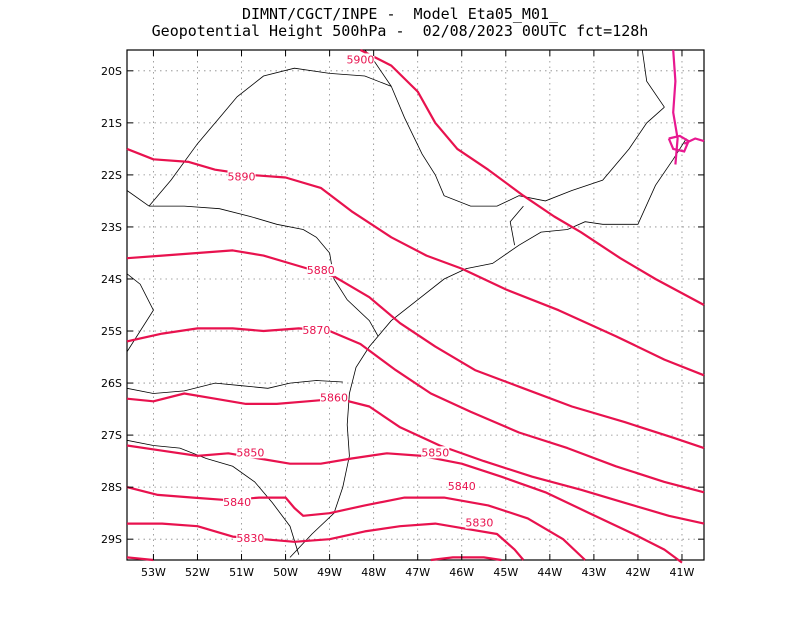  What do you see at coordinates (111, 383) in the screenshot?
I see `lat-tick-label: 26S` at bounding box center [111, 383].